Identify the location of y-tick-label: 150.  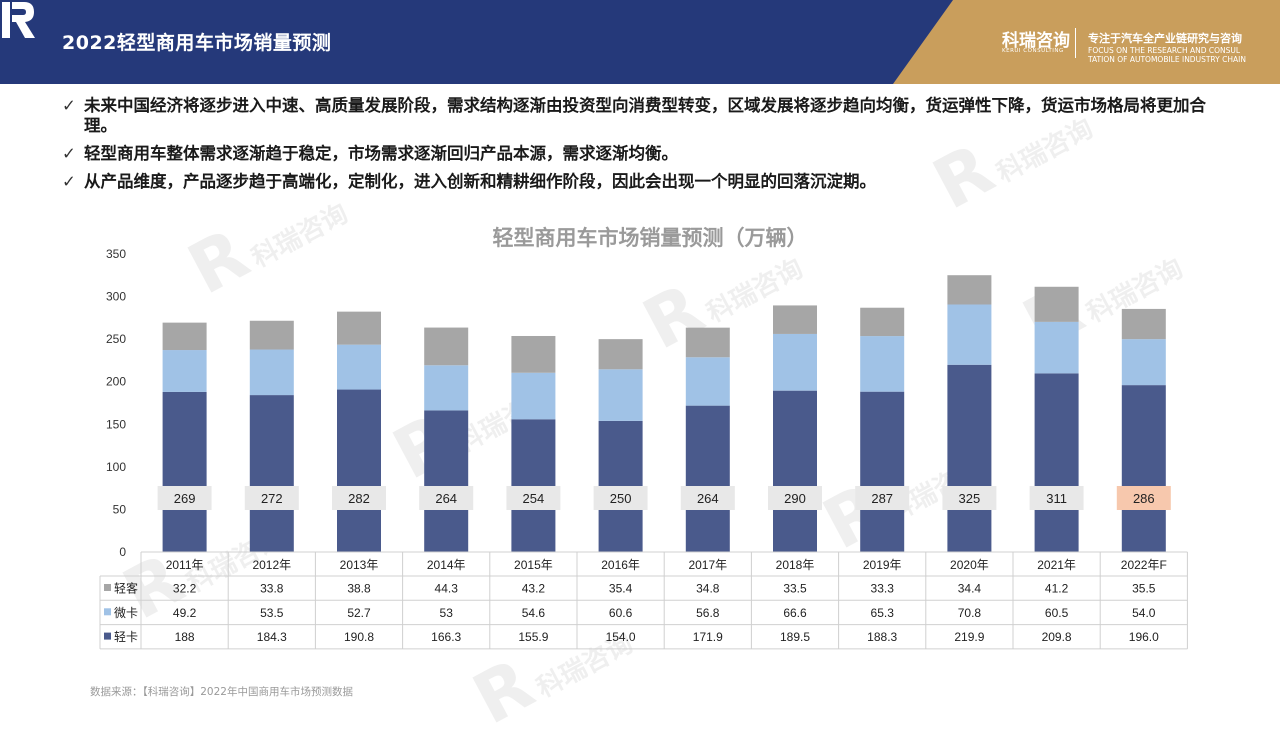
(116, 424).